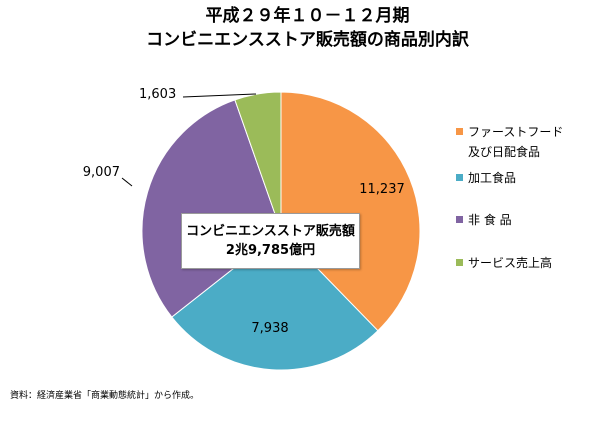 This screenshot has width=615, height=426. I want to click on legend-label: 及び日配食品, so click(504, 152).